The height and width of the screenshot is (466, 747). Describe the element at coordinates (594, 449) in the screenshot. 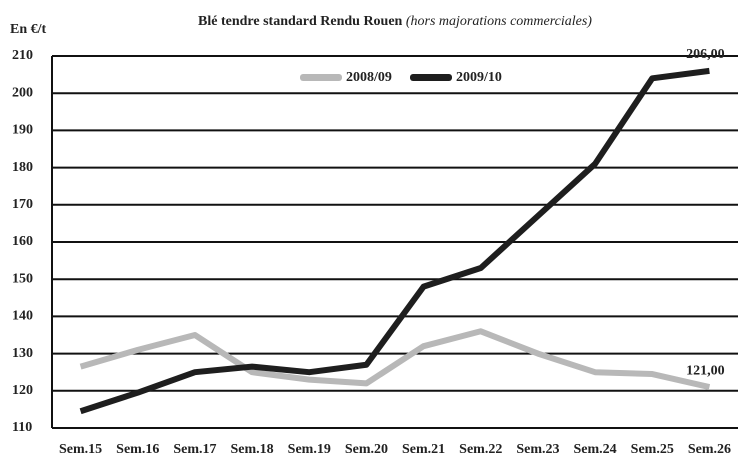

I see `x-tick-label: Sem.24` at that location.